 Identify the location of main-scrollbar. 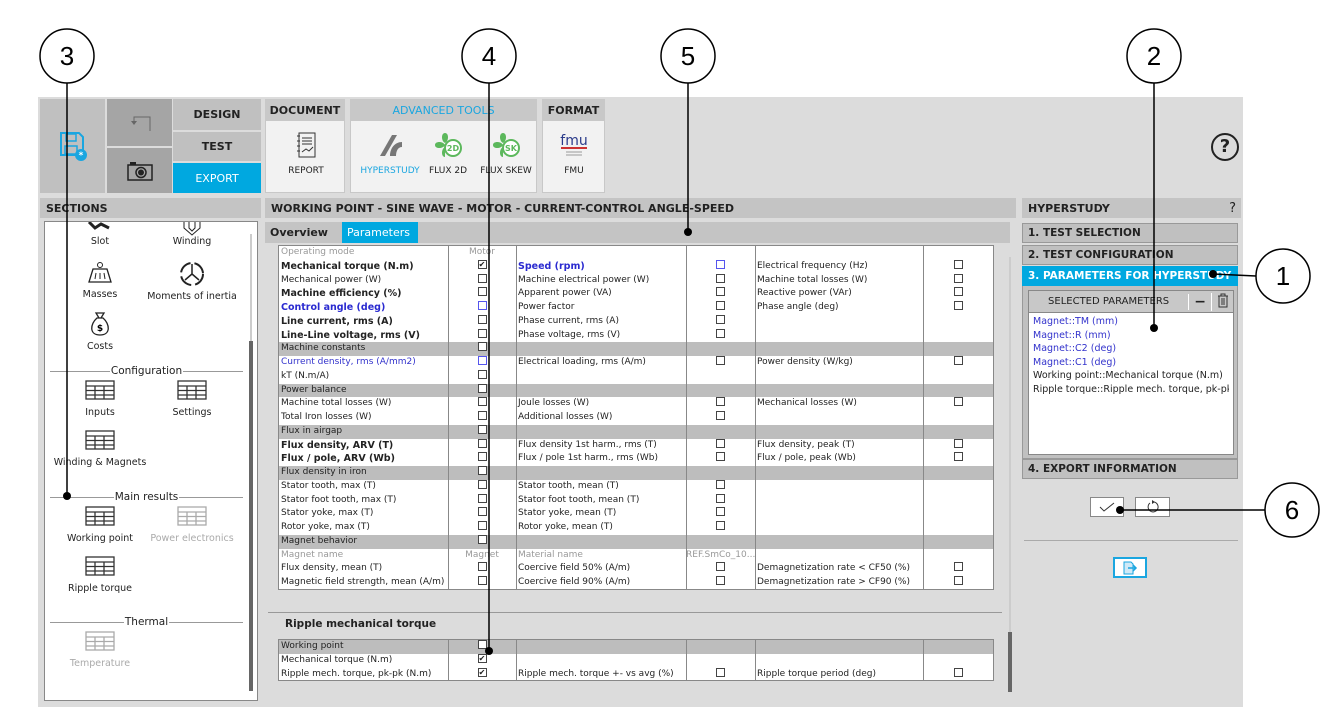
(1010, 474).